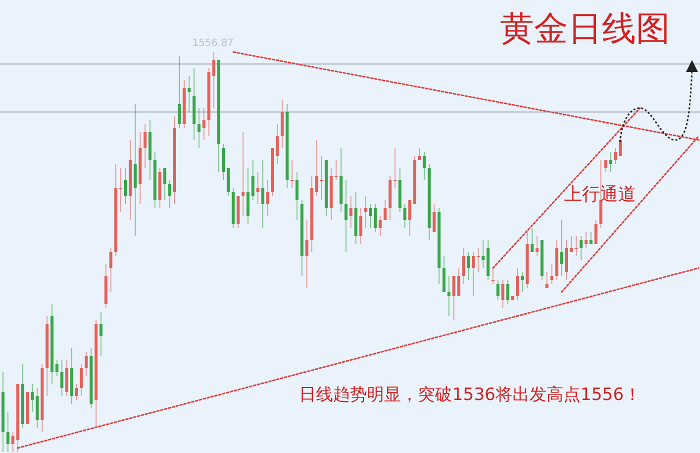 Image resolution: width=700 pixels, height=453 pixels. I want to click on annotation: 上行通道, so click(600, 194).